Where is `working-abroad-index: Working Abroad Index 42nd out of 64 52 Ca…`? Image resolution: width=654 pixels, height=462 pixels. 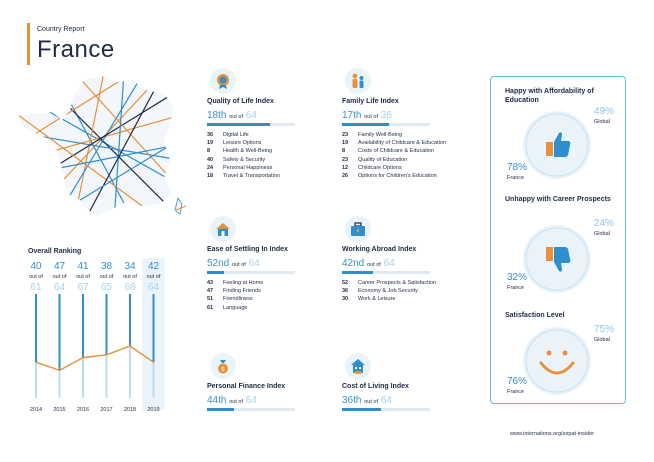
working-abroad-index: Working Abroad Index 42nd out of 64 52 Ca… is located at coordinates (402, 260).